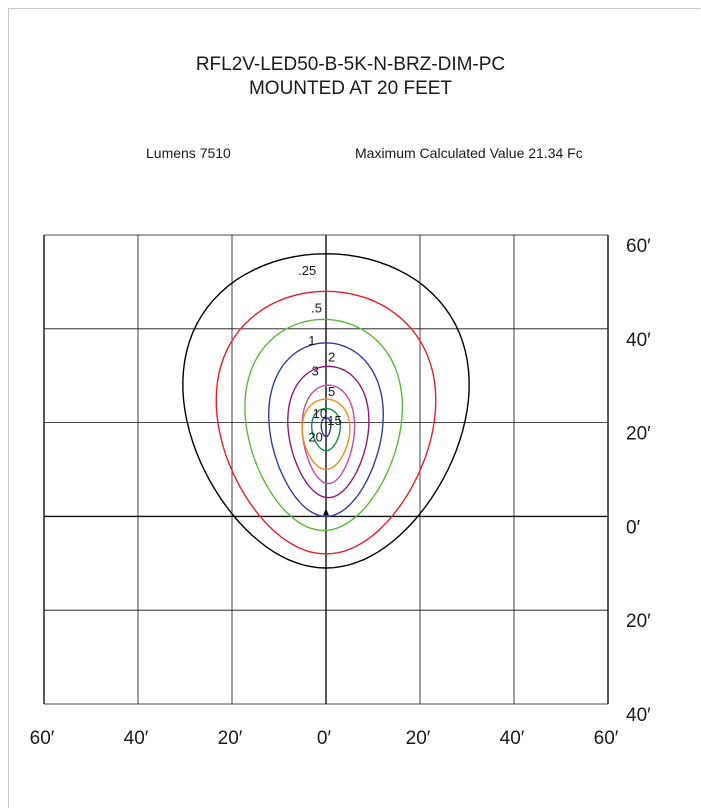  What do you see at coordinates (315, 436) in the screenshot?
I see `contour-label: 20` at bounding box center [315, 436].